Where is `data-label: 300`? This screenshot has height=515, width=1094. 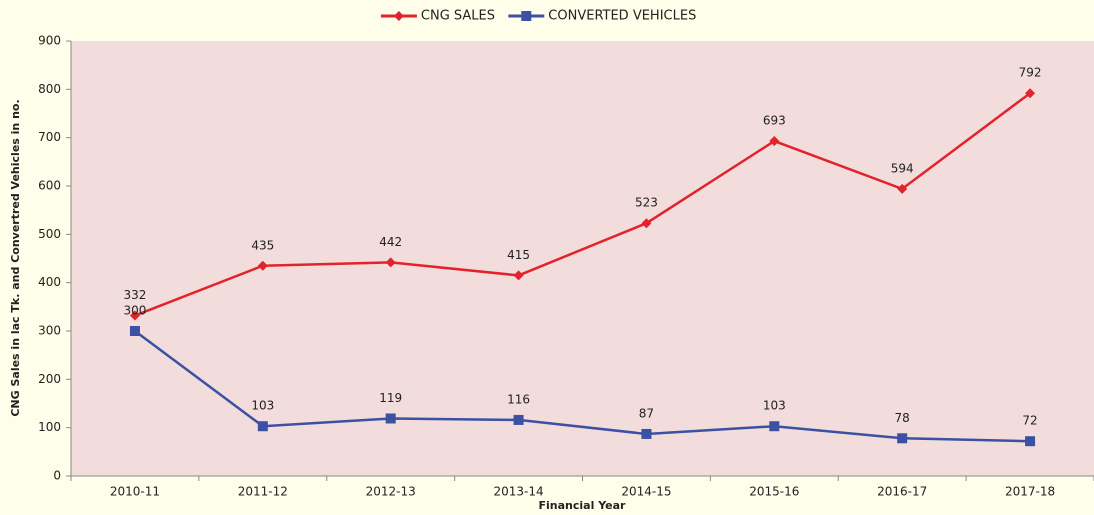
data-label: 300 is located at coordinates (134, 311).